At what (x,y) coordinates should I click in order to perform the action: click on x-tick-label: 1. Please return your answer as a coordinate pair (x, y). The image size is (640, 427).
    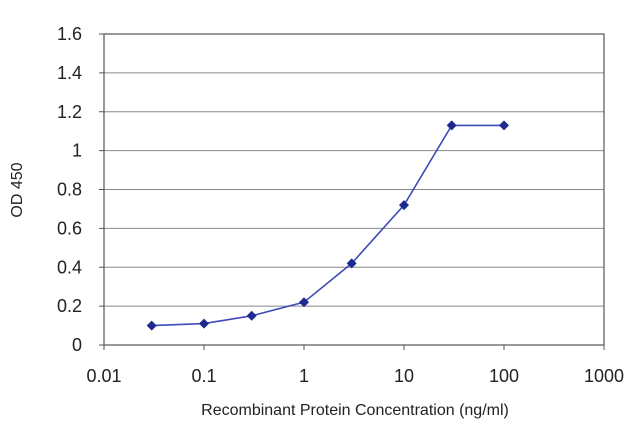
    Looking at the image, I should click on (304, 376).